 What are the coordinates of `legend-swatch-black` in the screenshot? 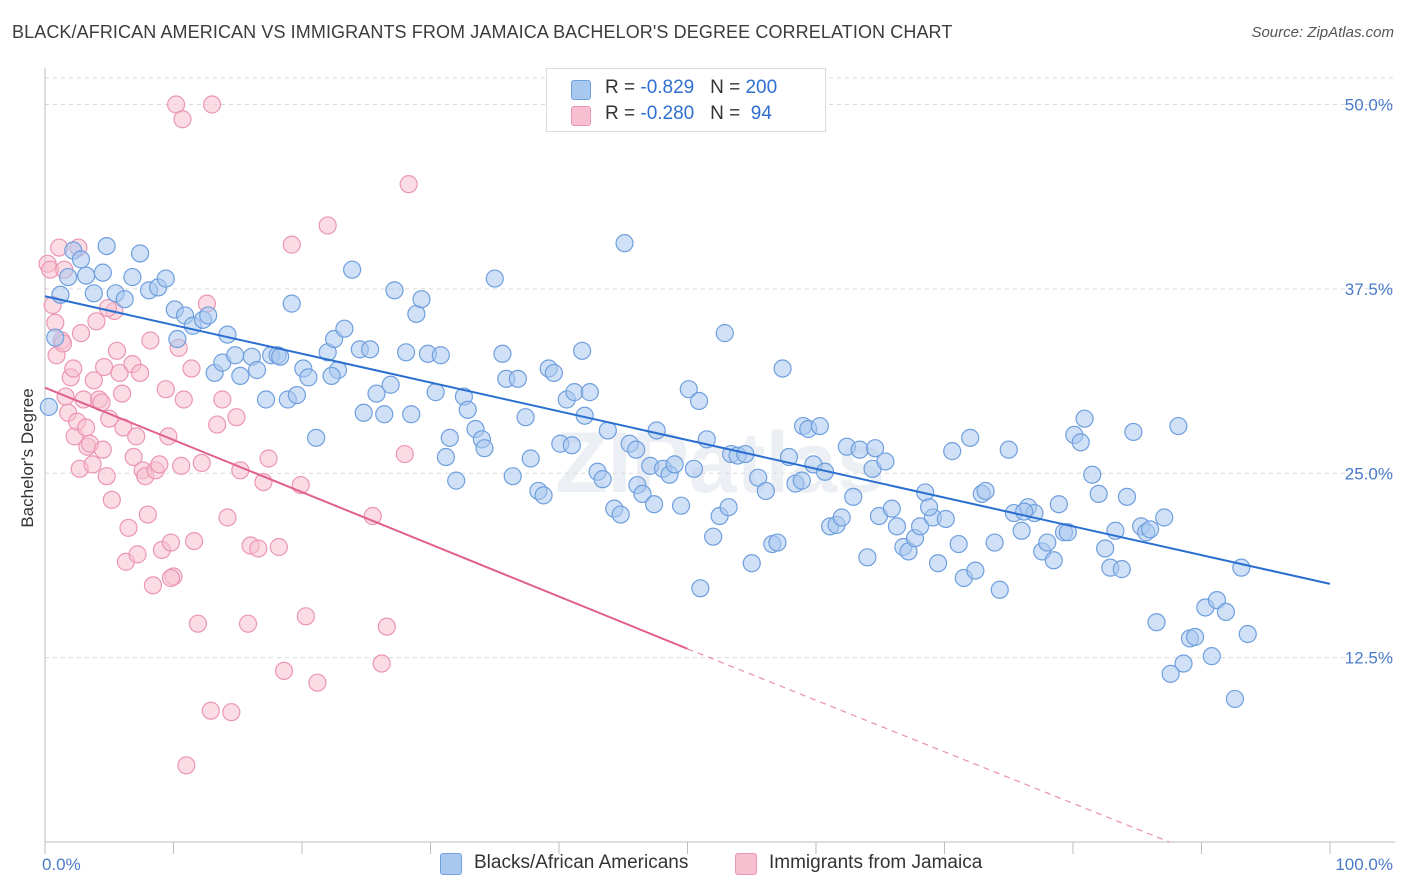 It's located at (451, 864).